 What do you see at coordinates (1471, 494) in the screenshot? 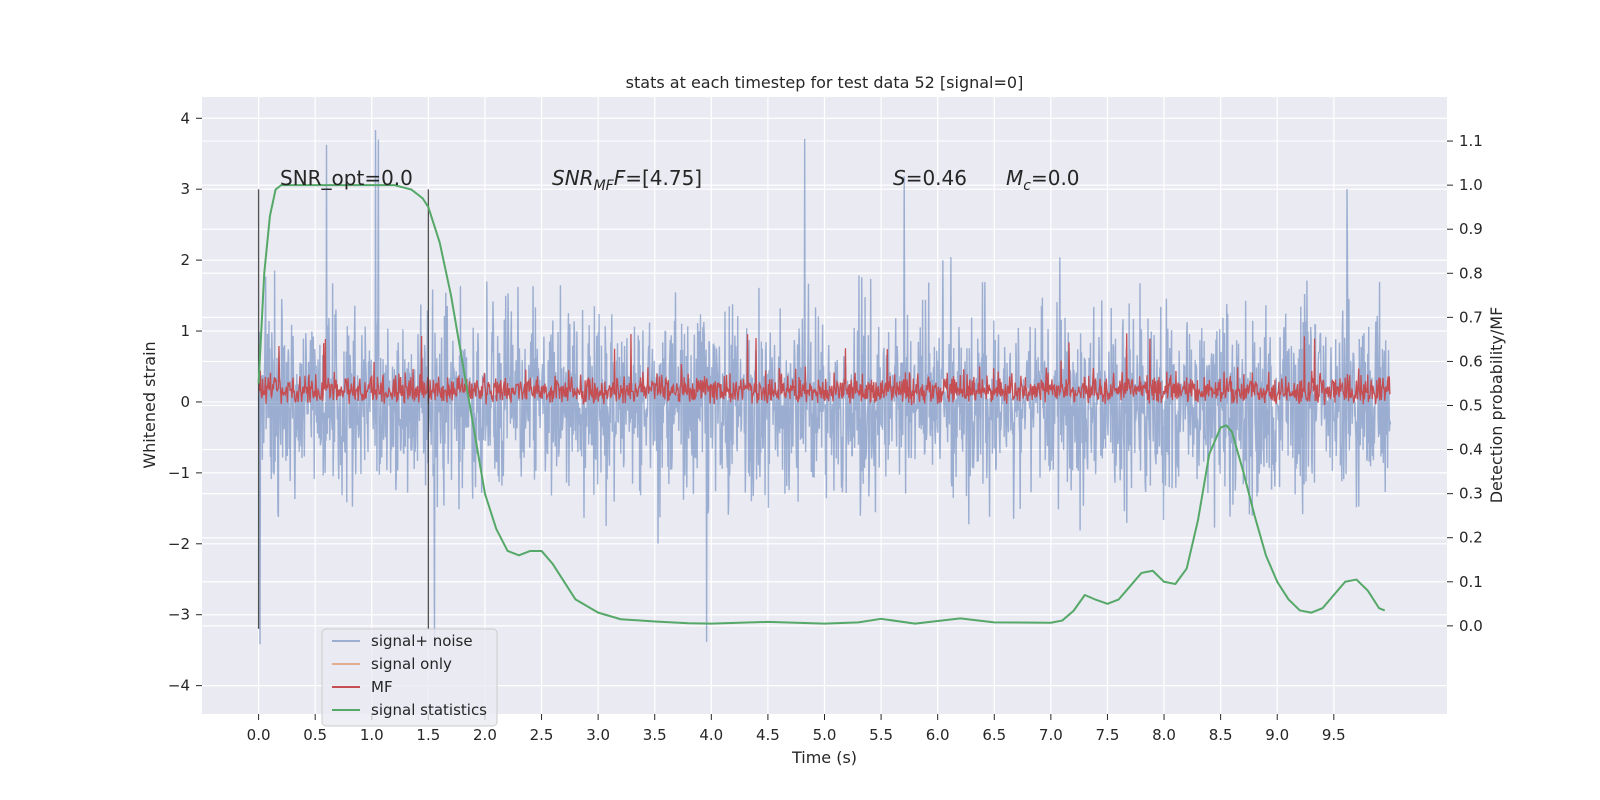
I see `y2-tick-label: 0.3` at bounding box center [1471, 494].